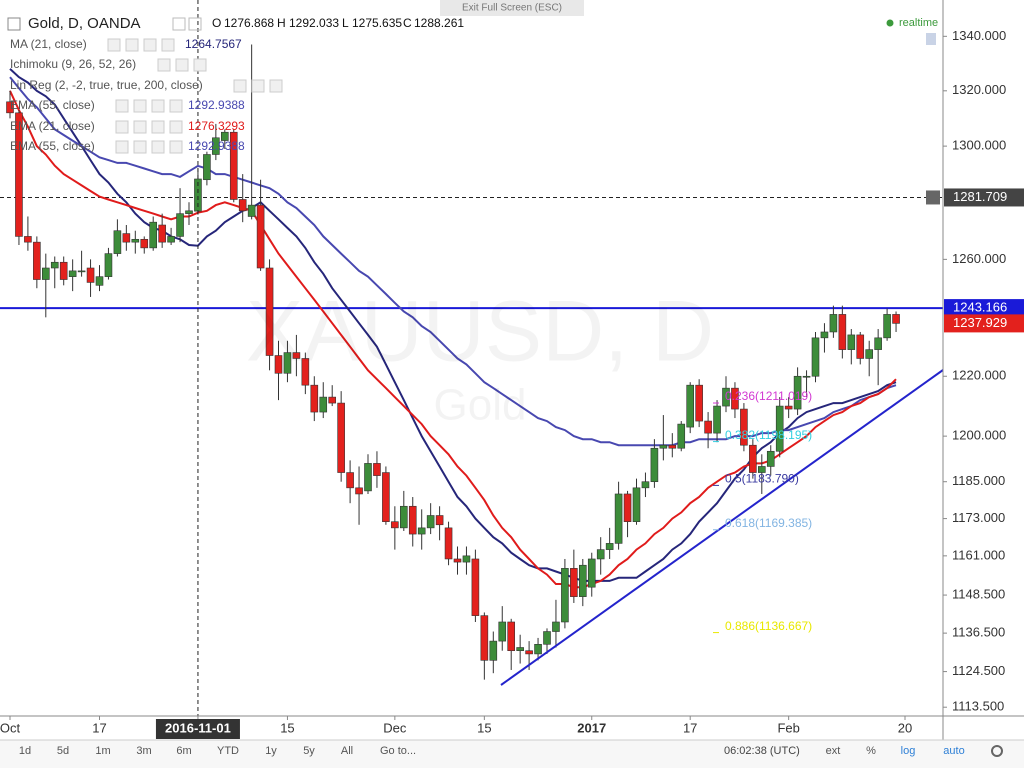  I want to click on x-tick-label: 2016-11-01, so click(198, 727).